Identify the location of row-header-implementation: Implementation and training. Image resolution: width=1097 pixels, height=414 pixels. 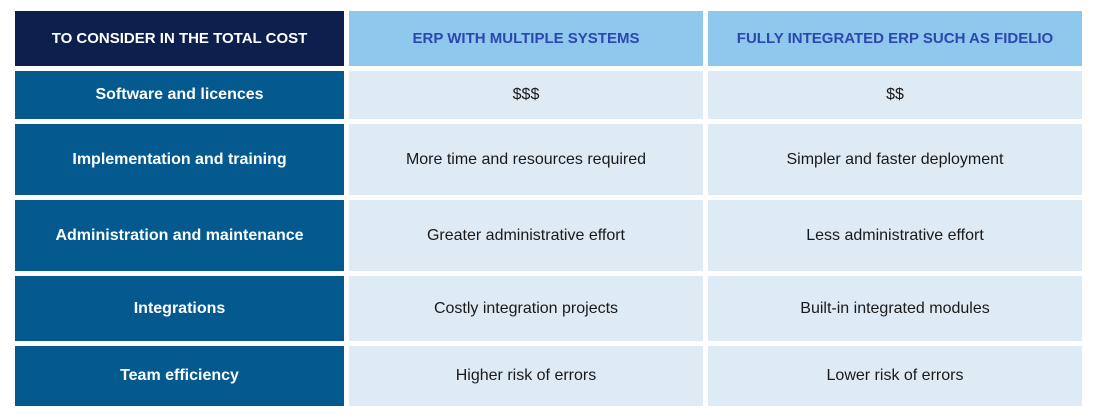
(179, 159).